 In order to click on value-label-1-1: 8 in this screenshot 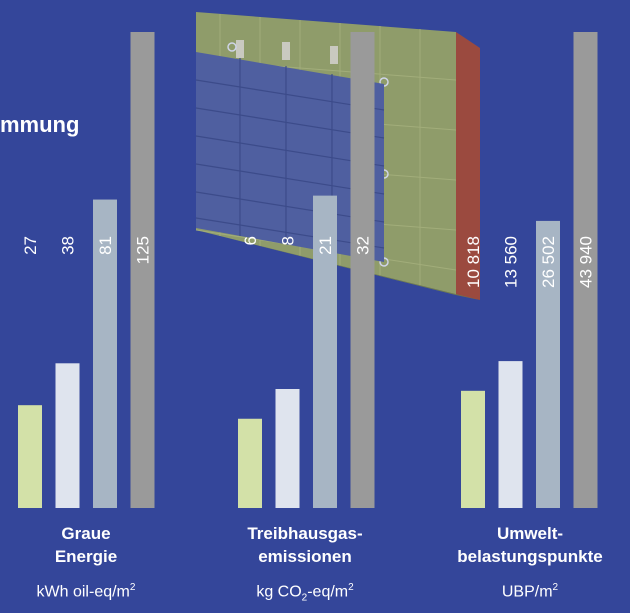, I will do `click(288, 240)`.